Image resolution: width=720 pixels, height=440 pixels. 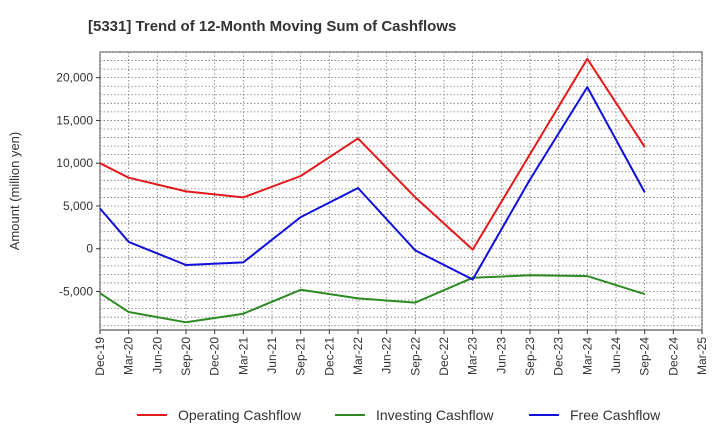 I want to click on legend-item-free-cashflow: Free Cashflow, so click(x=595, y=415).